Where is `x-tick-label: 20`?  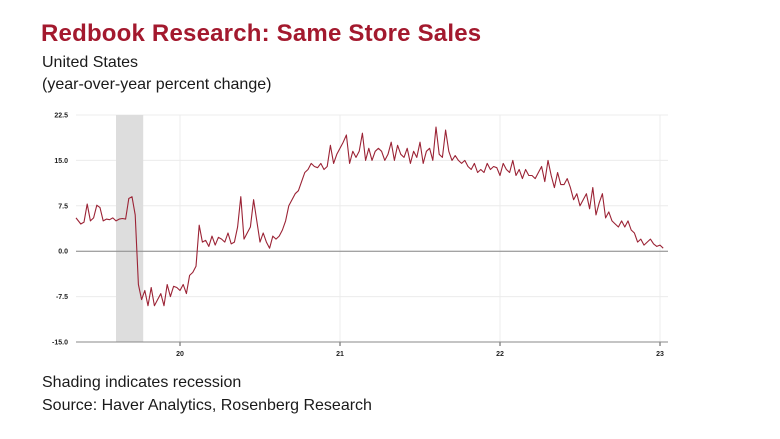
x-tick-label: 20 is located at coordinates (180, 354).